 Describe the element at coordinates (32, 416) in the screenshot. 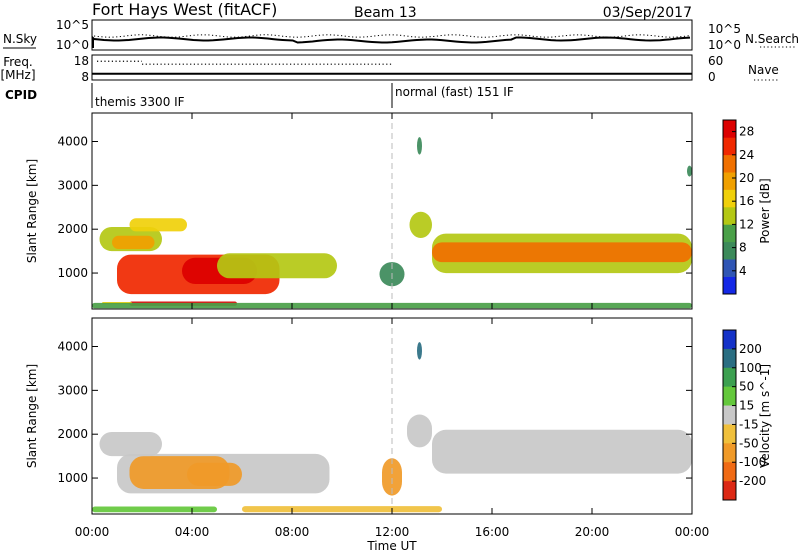

I see `velocity-ylabel: Slant Range [km]` at that location.